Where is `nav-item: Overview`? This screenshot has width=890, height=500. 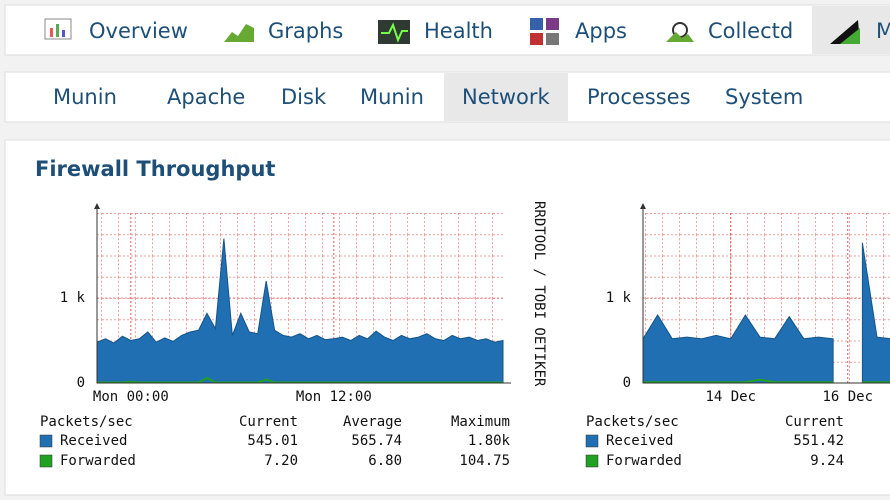 nav-item: Overview is located at coordinates (138, 31).